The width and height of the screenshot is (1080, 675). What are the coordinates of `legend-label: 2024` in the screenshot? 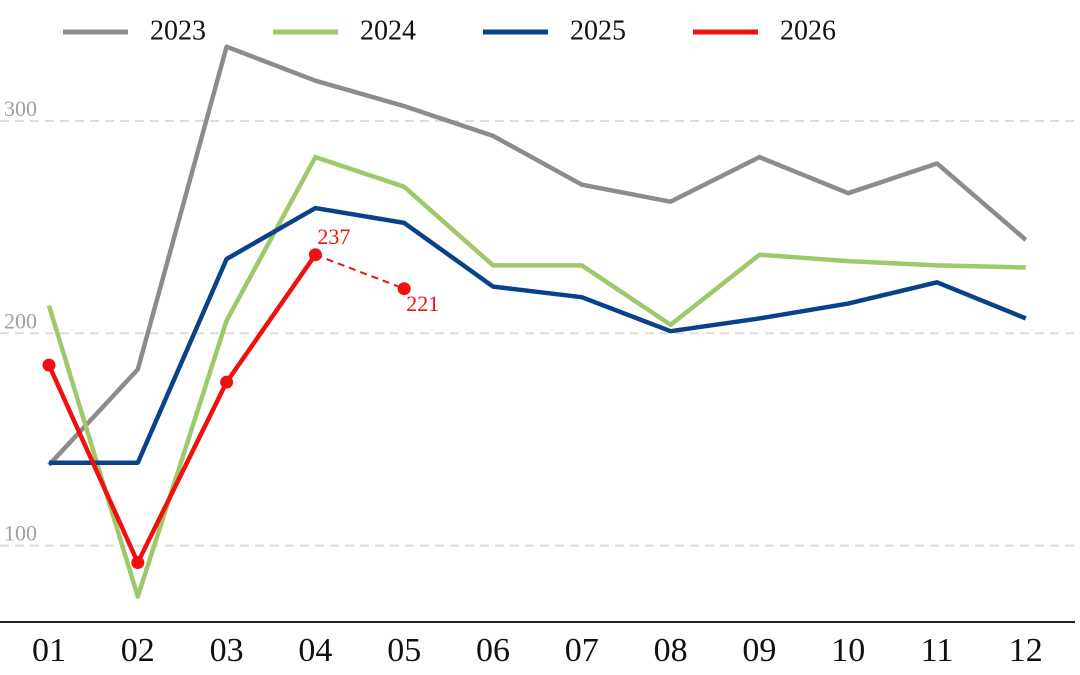 It's located at (388, 30).